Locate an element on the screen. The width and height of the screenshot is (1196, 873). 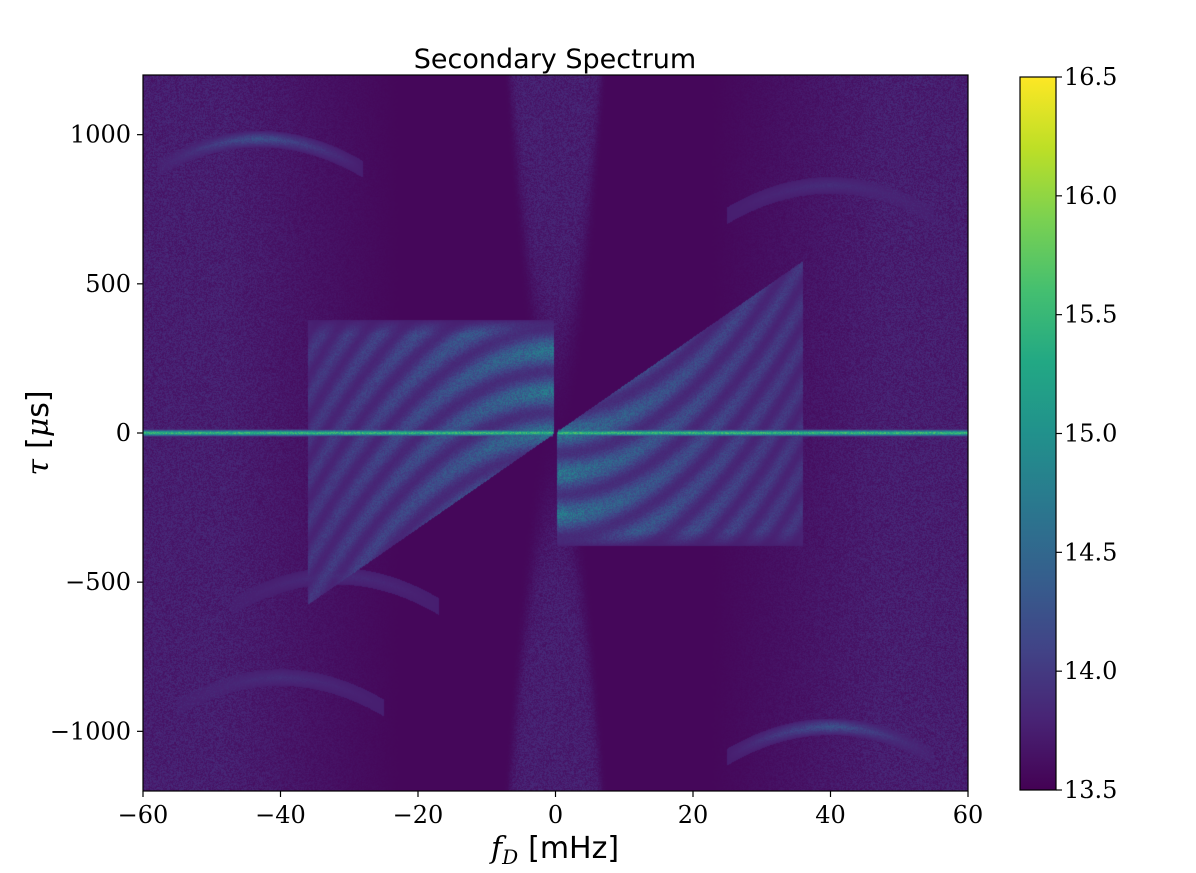
x-tick-label: −60 is located at coordinates (143, 815).